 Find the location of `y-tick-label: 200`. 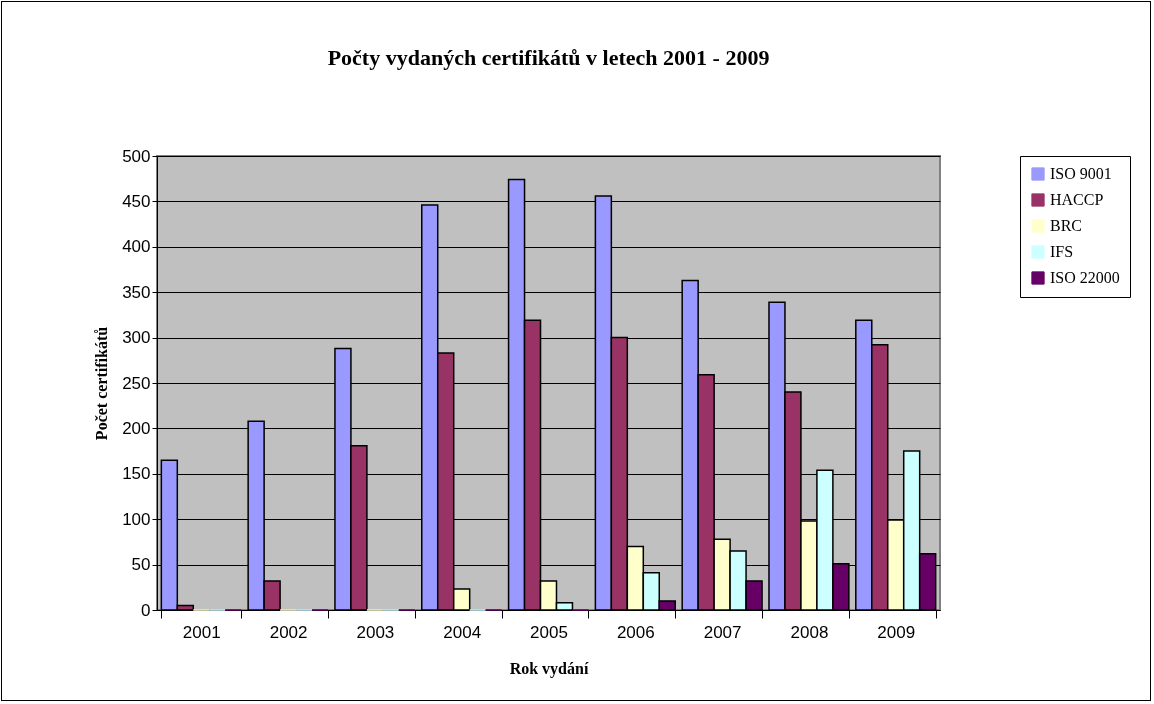

y-tick-label: 200 is located at coordinates (136, 428).